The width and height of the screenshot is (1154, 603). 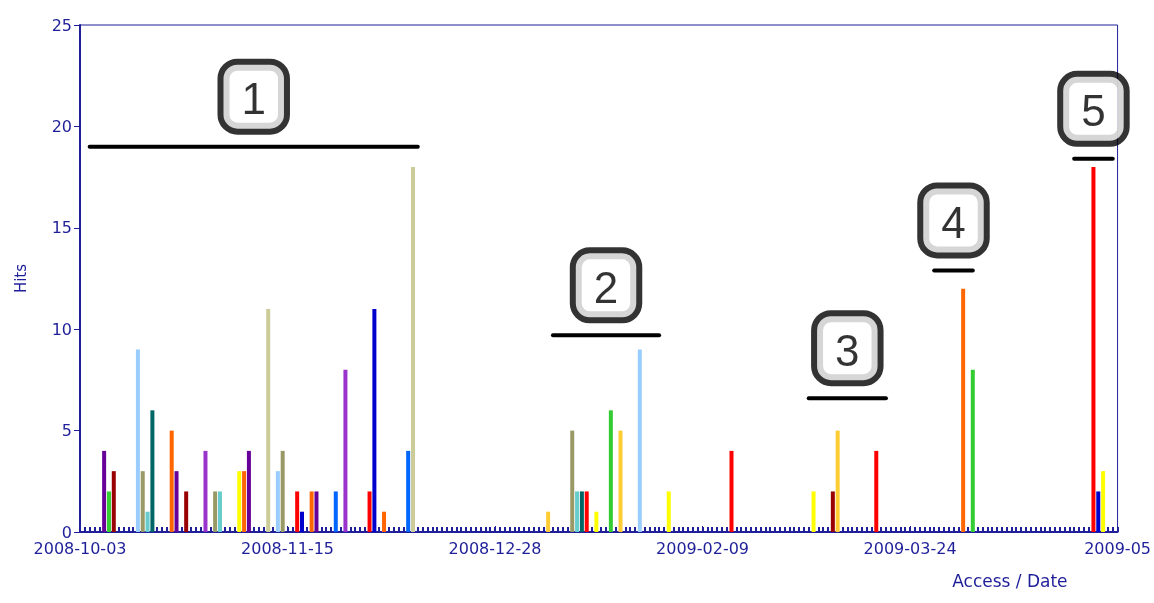 What do you see at coordinates (495, 548) in the screenshot?
I see `x-tick-label: 2008-12-28` at bounding box center [495, 548].